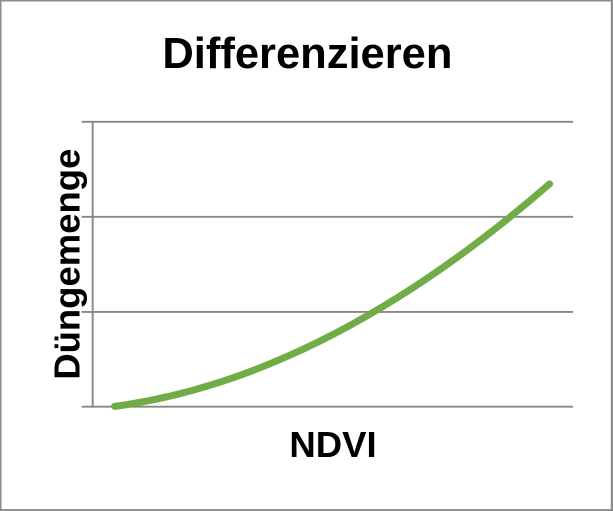  I want to click on svg-text: NDVI, so click(332, 444).